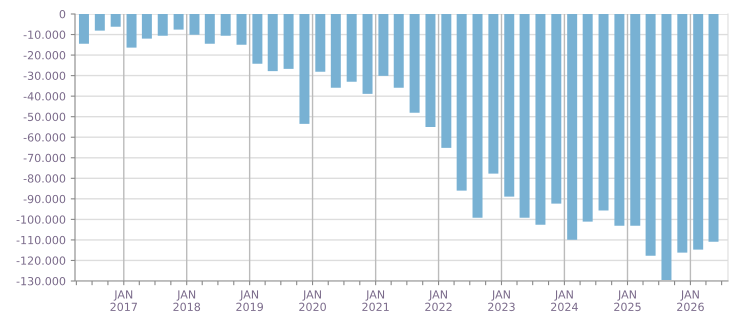 The height and width of the screenshot is (313, 751). I want to click on x-tick-label: JAN 2022, so click(438, 301).